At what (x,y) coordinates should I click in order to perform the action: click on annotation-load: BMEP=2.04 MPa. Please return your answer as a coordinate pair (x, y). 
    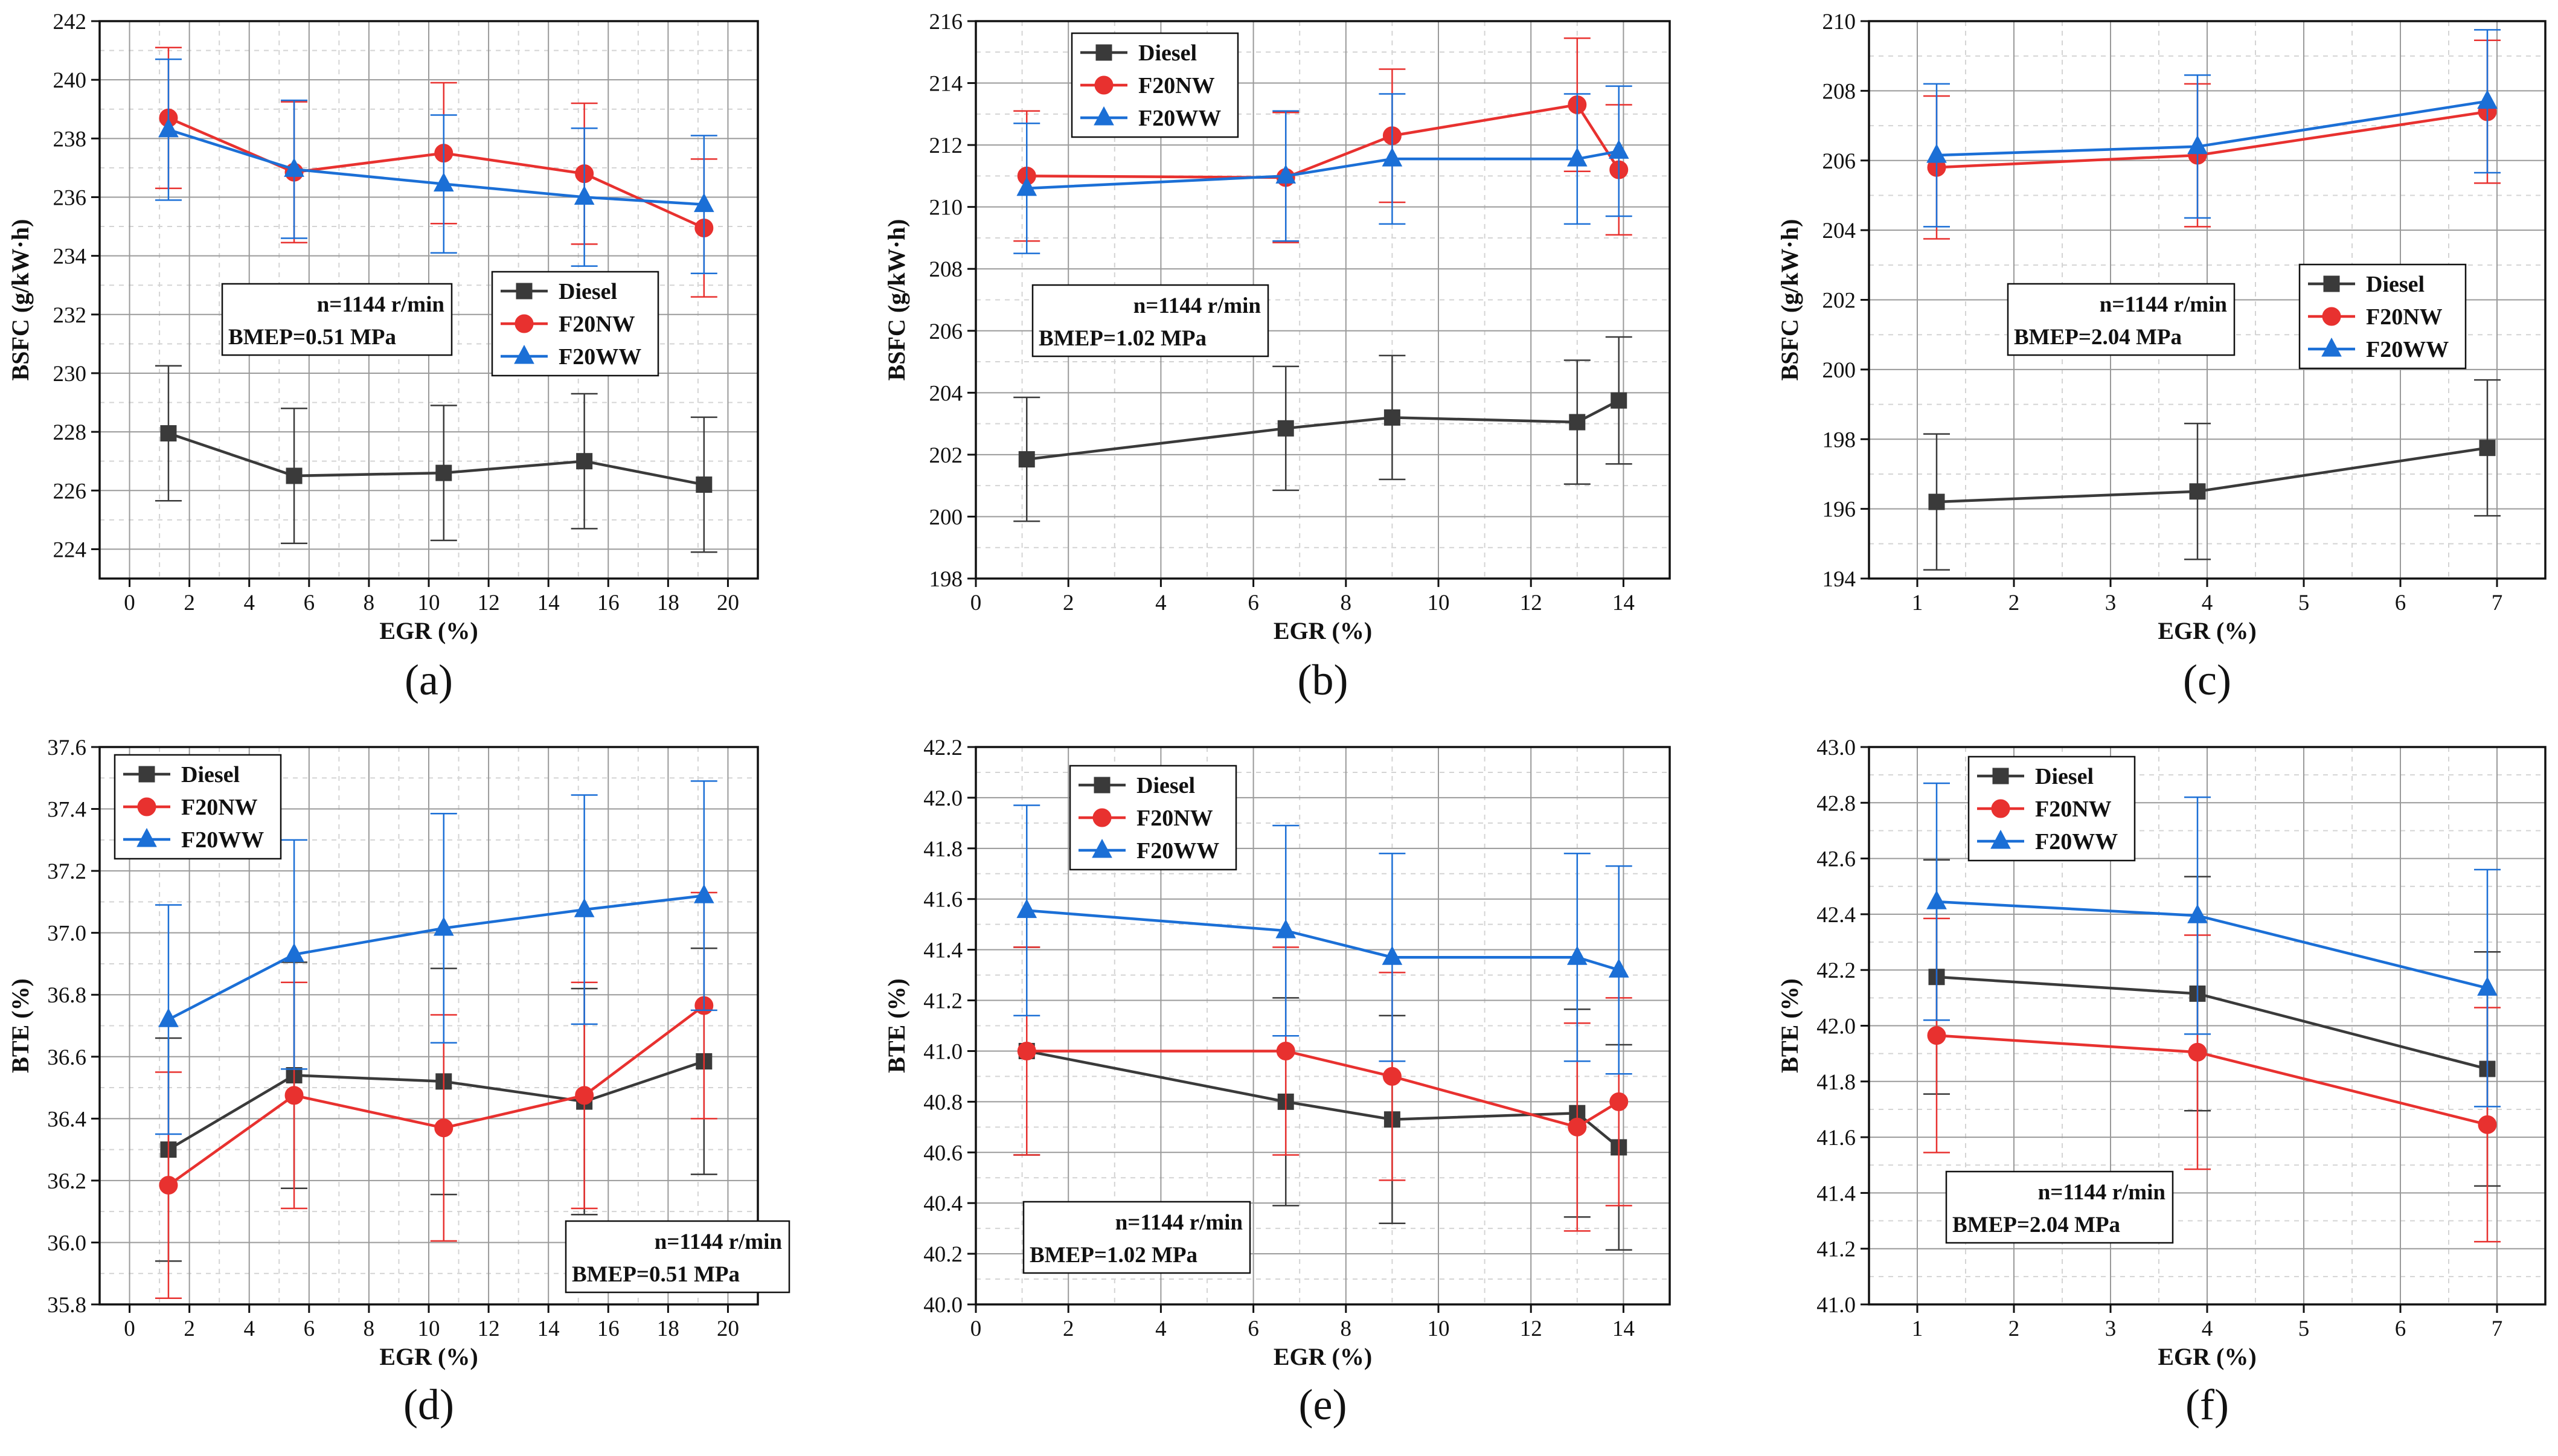
    Looking at the image, I should click on (2036, 1225).